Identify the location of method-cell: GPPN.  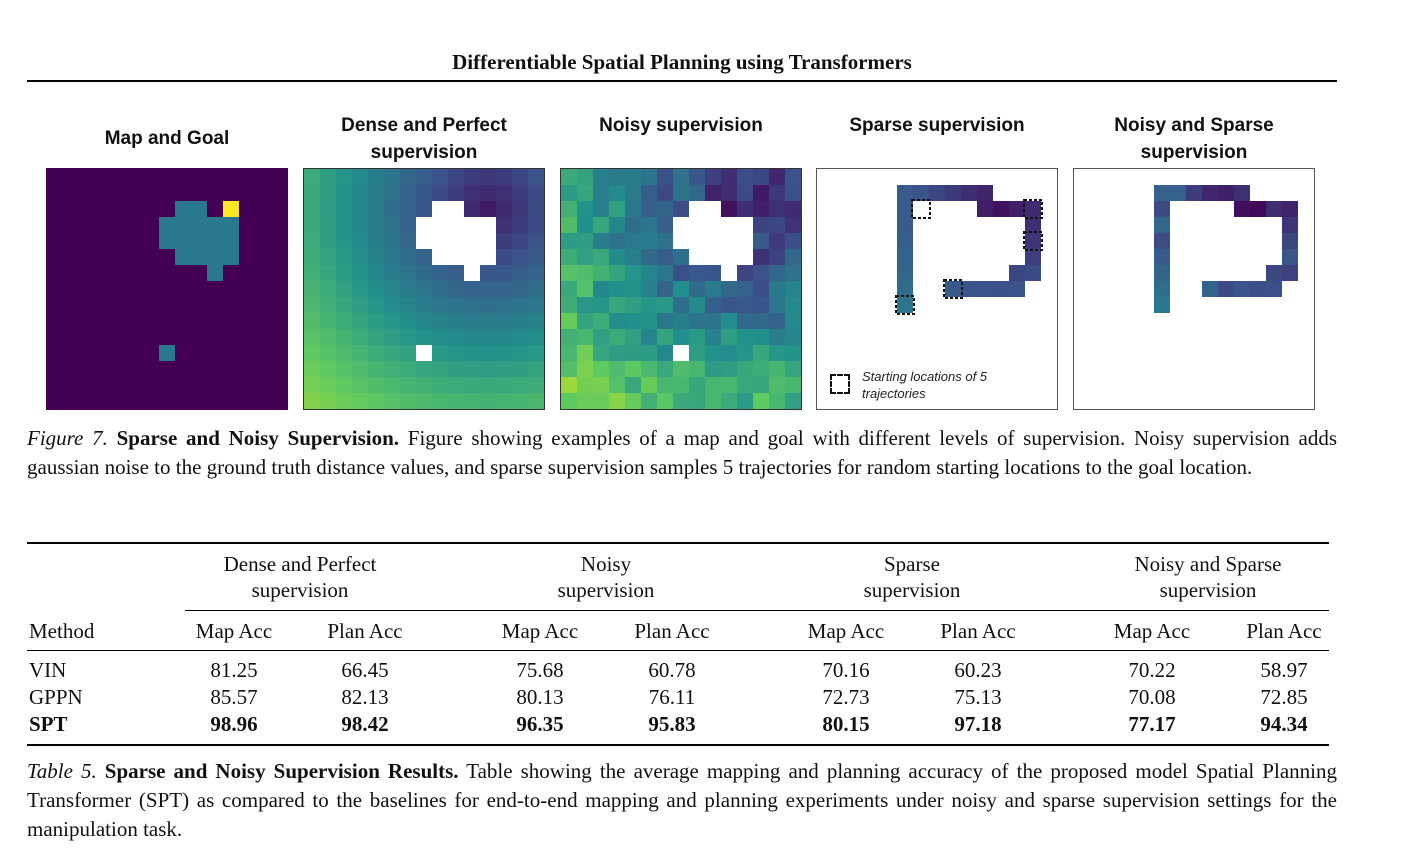
(56, 697).